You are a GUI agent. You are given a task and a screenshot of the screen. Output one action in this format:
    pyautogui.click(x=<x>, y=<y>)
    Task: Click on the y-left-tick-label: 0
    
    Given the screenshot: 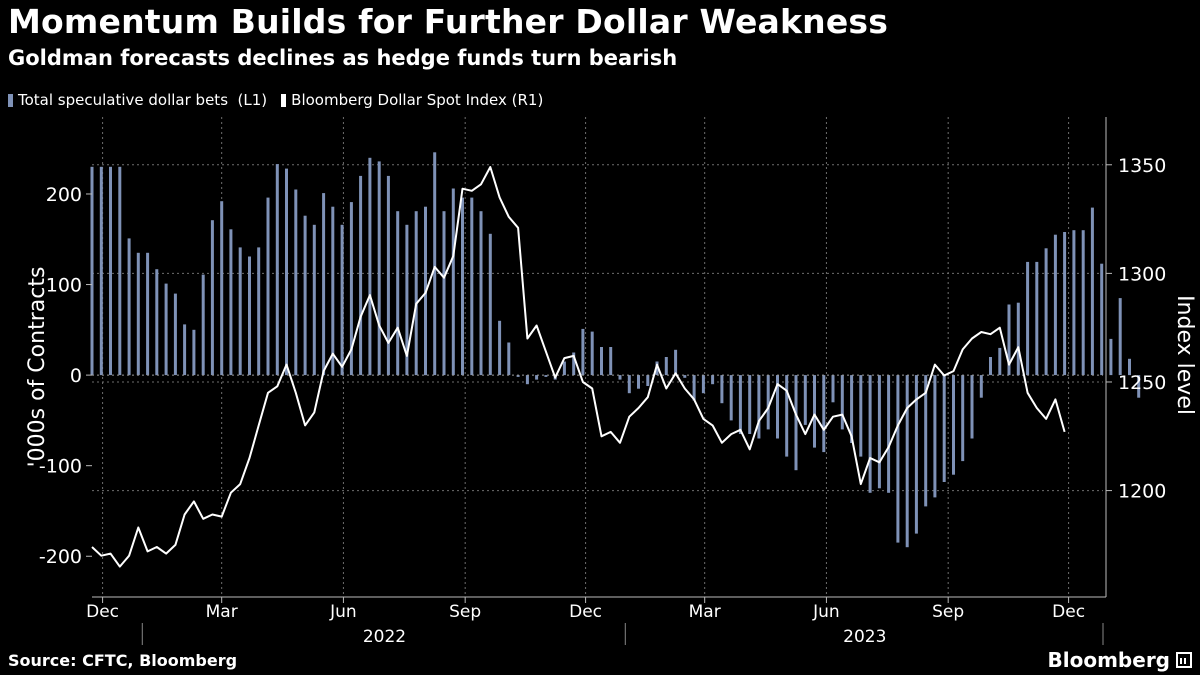 What is the action you would take?
    pyautogui.click(x=76, y=376)
    